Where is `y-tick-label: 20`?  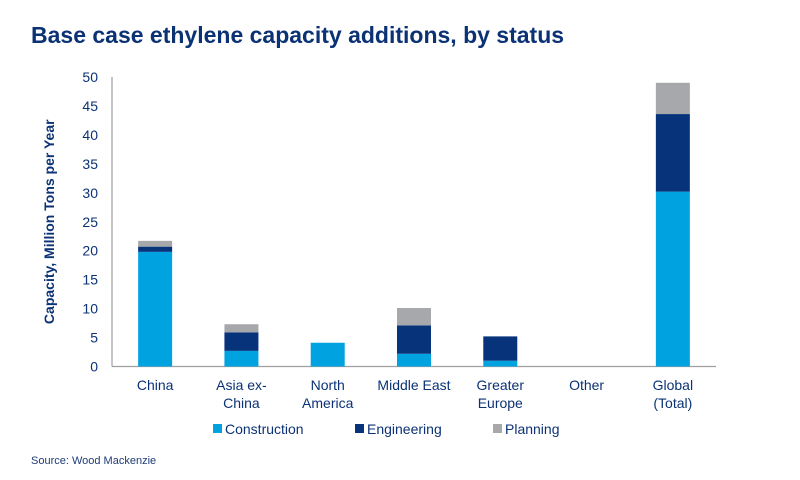
y-tick-label: 20 is located at coordinates (90, 251).